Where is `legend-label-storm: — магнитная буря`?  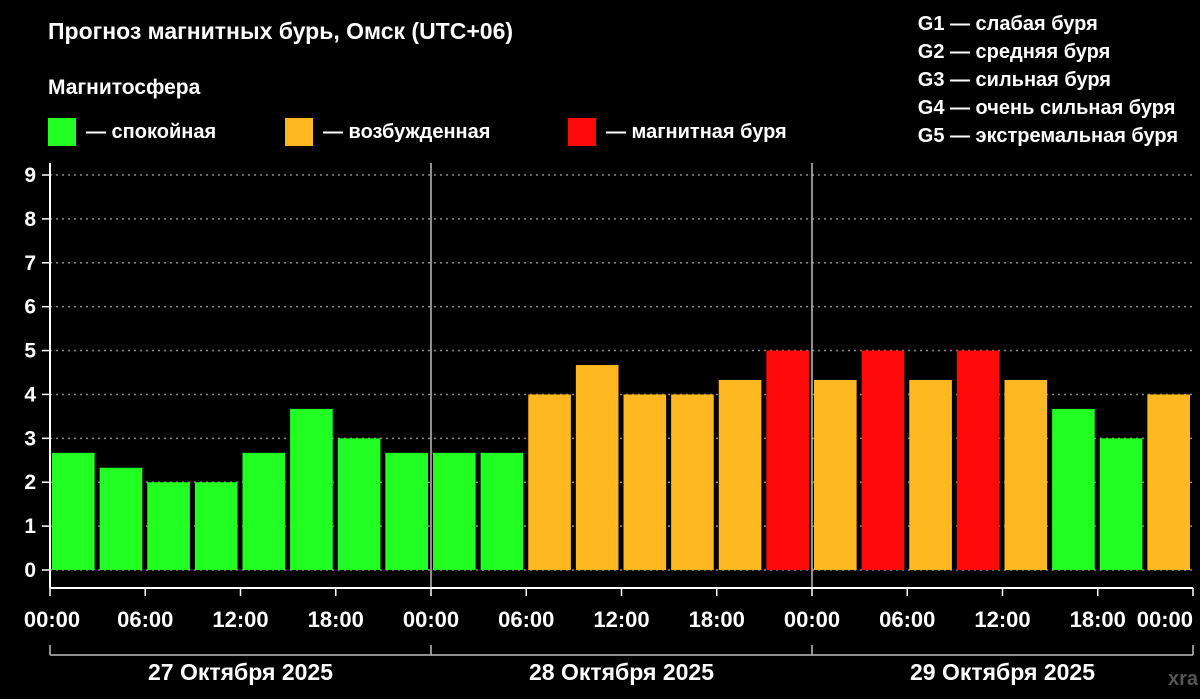
legend-label-storm: — магнитная буря is located at coordinates (696, 131).